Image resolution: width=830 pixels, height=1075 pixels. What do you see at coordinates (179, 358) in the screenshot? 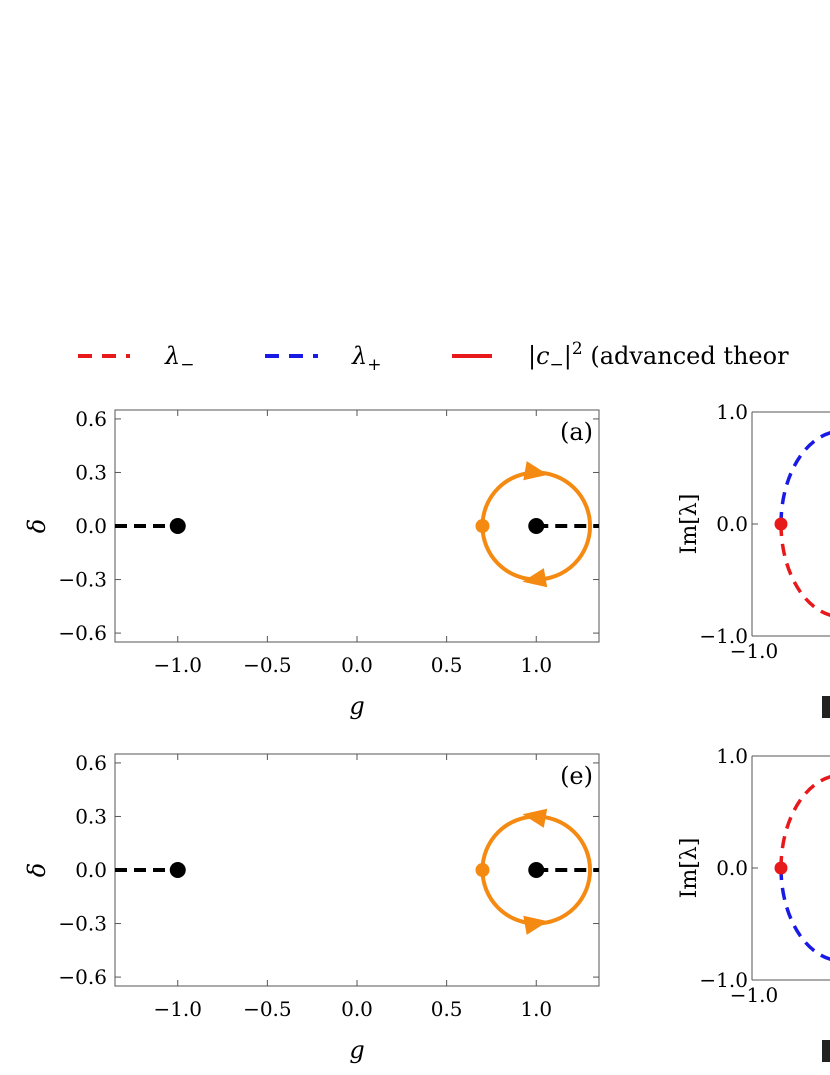
I see `legend-label-0: λ−` at bounding box center [179, 358].